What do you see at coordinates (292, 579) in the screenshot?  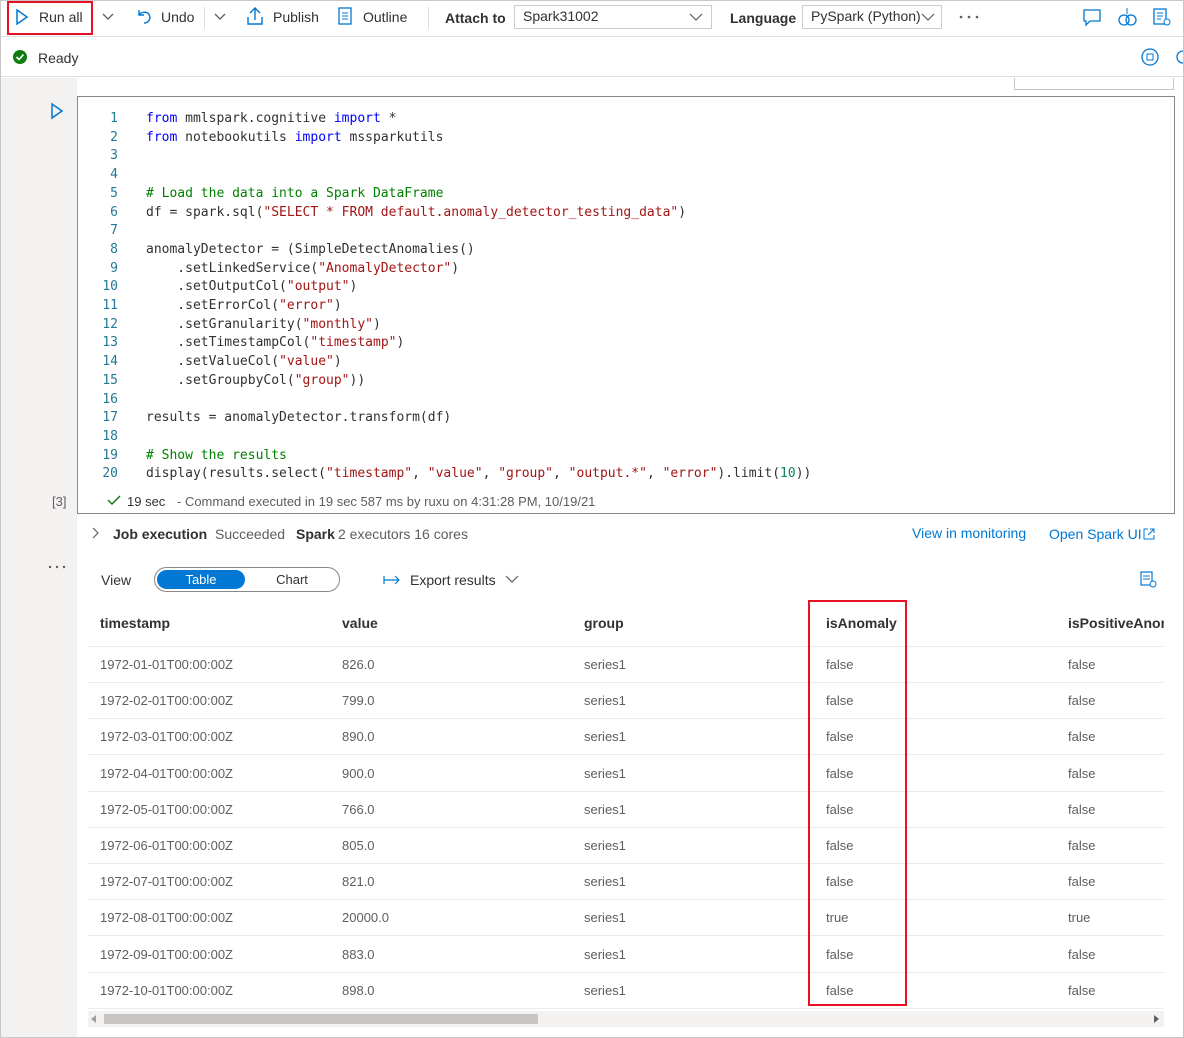 I see `chart-toggle: Chart` at bounding box center [292, 579].